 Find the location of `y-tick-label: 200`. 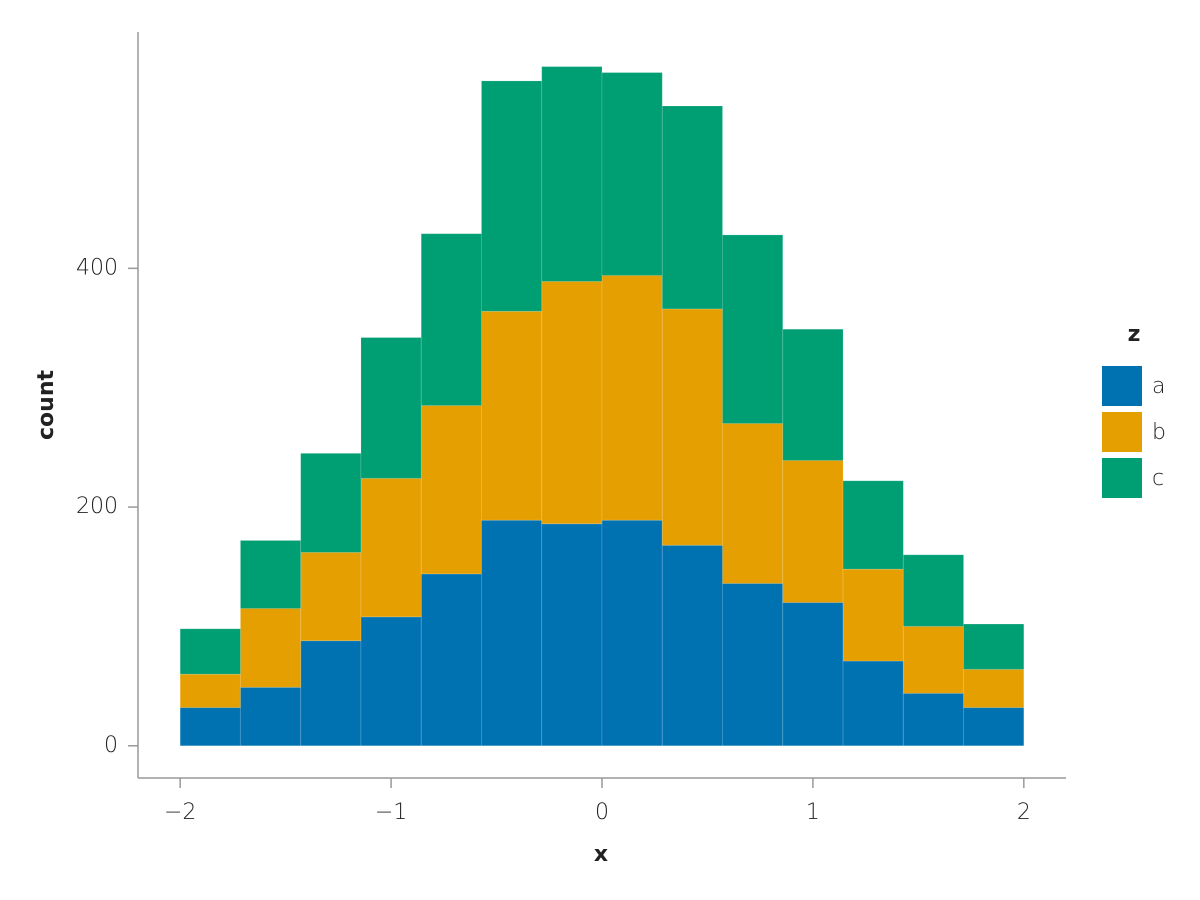

y-tick-label: 200 is located at coordinates (97, 506).